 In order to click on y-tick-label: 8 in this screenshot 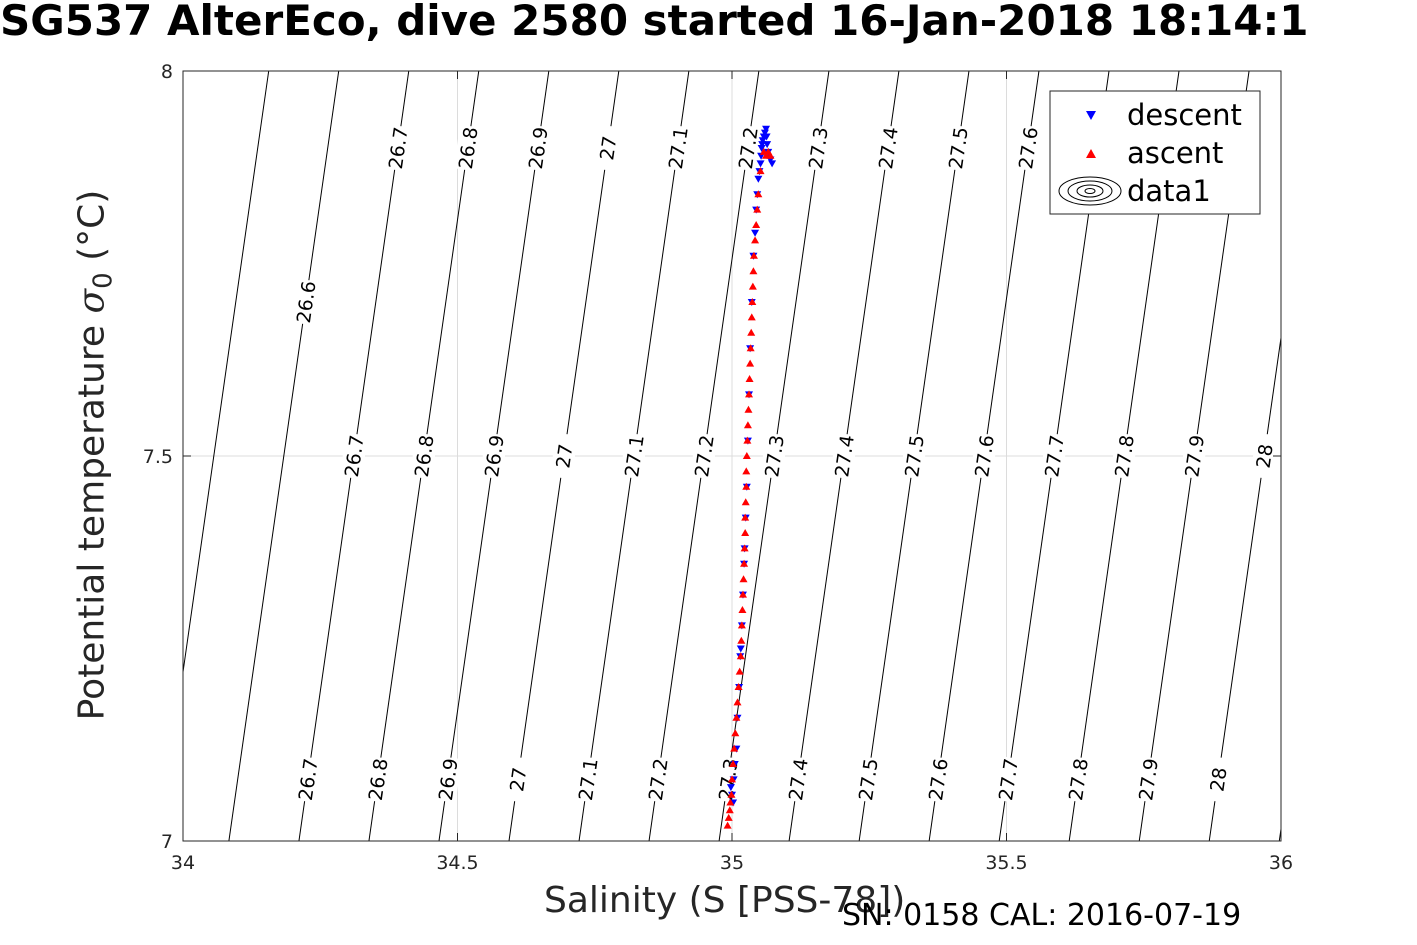, I will do `click(167, 72)`.